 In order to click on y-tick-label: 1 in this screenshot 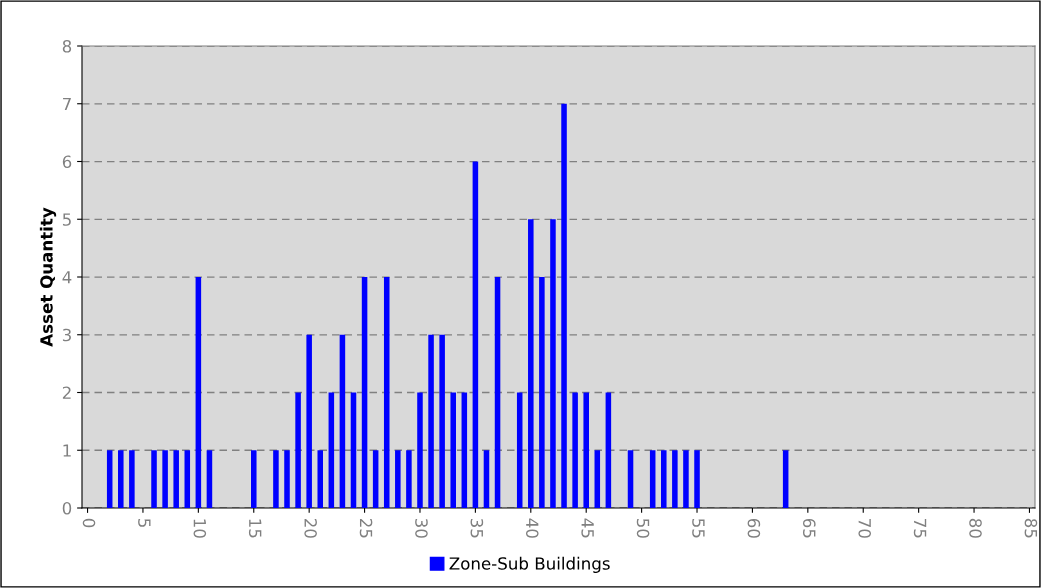, I will do `click(67, 450)`.